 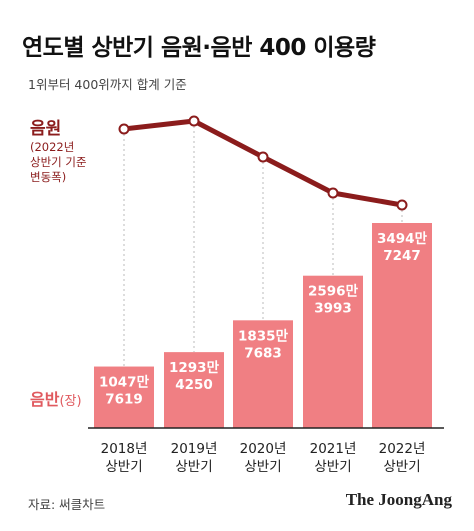 I want to click on bar-value-label: 1293만, so click(x=194, y=368).